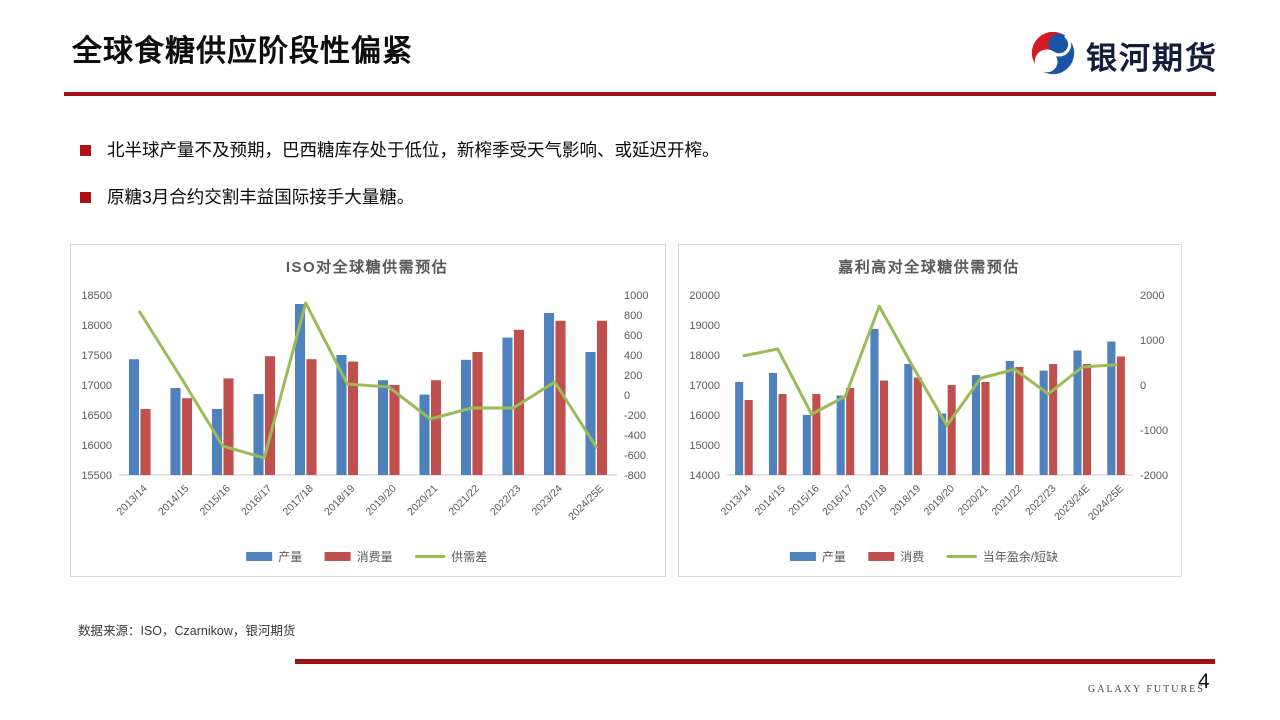 Image resolution: width=1280 pixels, height=720 pixels. I want to click on legend: 产量 消费量 供需差, so click(366, 557).